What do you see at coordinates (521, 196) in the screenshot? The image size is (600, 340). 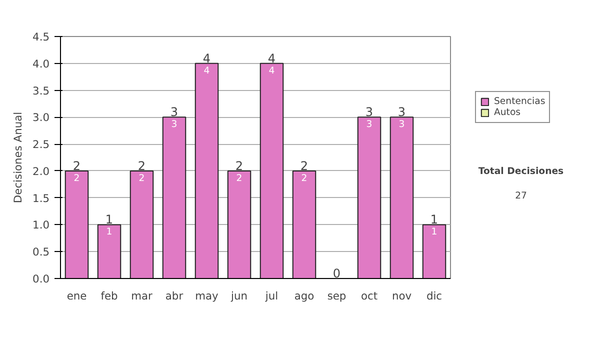 I see `text: 27` at bounding box center [521, 196].